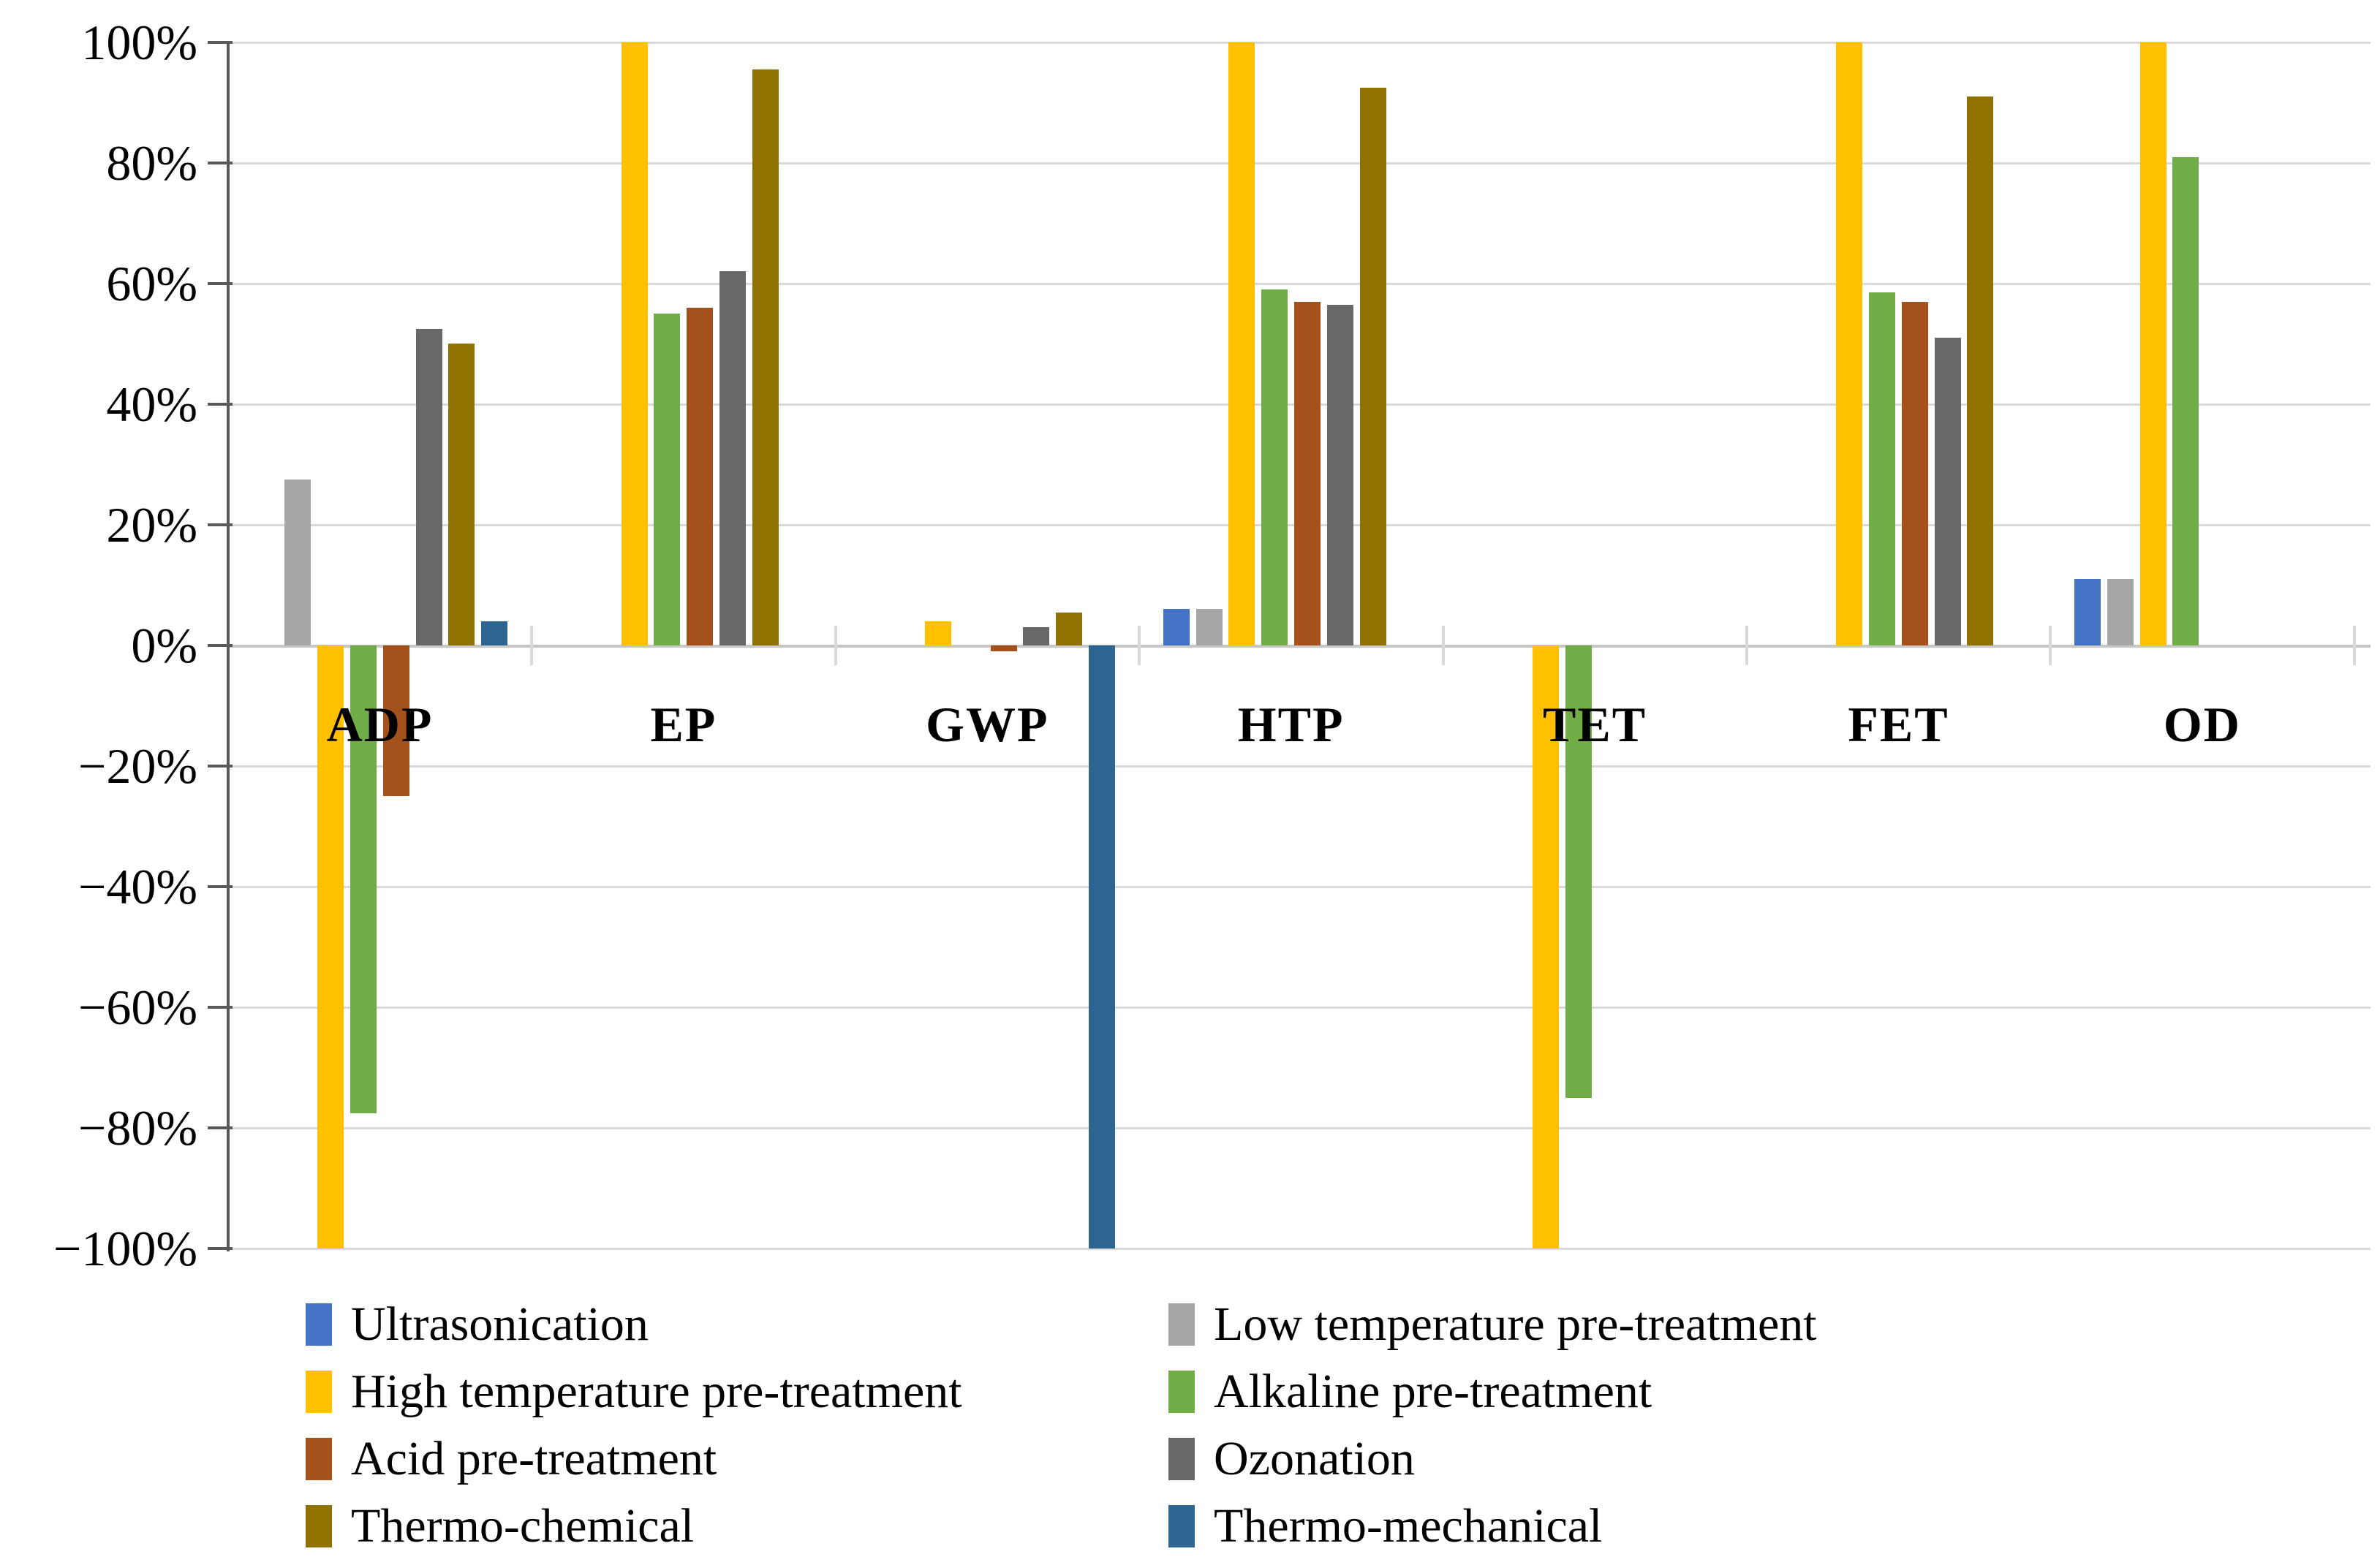  Describe the element at coordinates (1980, 370) in the screenshot. I see `bar-fet-thermo-chemical` at that location.